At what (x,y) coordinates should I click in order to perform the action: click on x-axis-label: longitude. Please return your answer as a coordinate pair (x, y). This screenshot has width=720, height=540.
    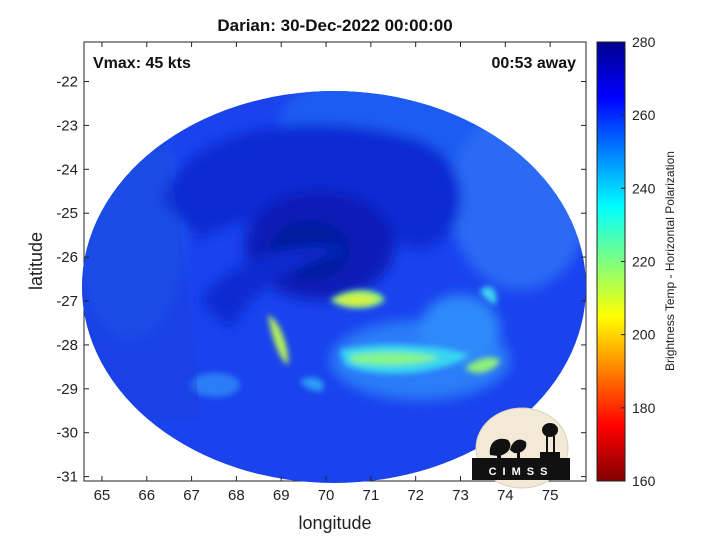
    Looking at the image, I should click on (334, 523).